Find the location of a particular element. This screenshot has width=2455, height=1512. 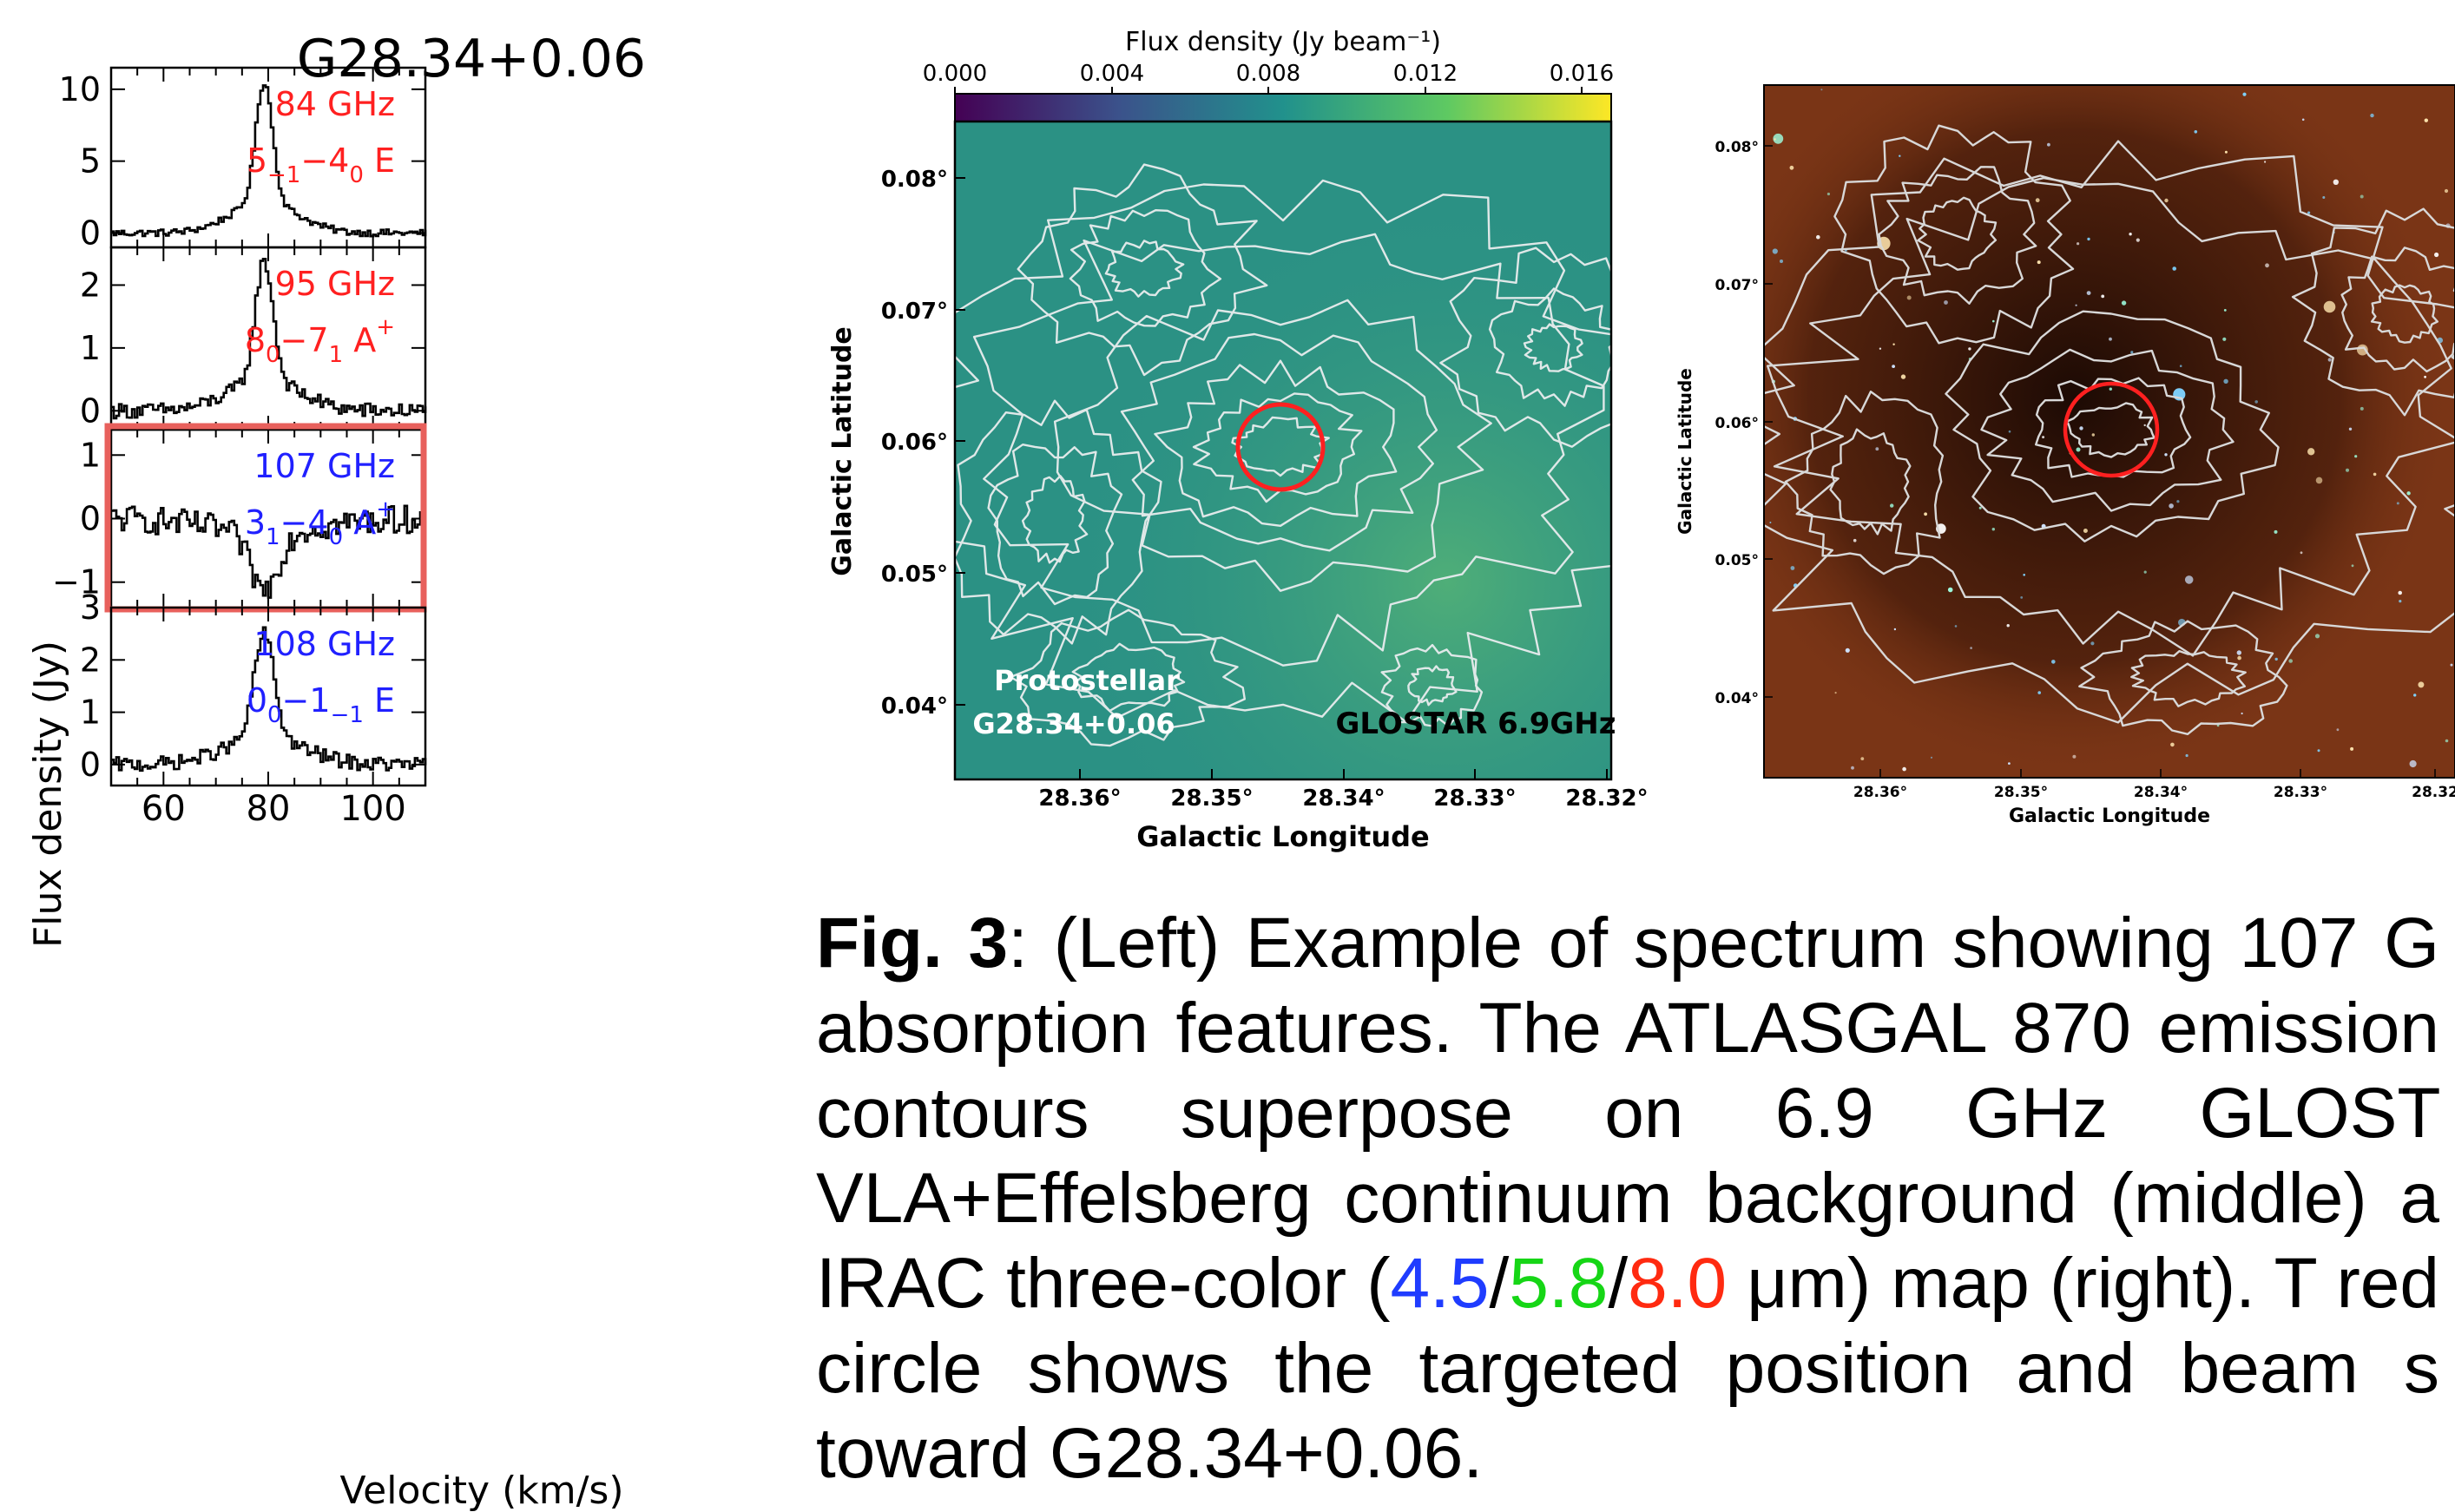

spectrum-subpanel: 0 5 10 84 GHz 5−1−40 E is located at coordinates (243, 159).